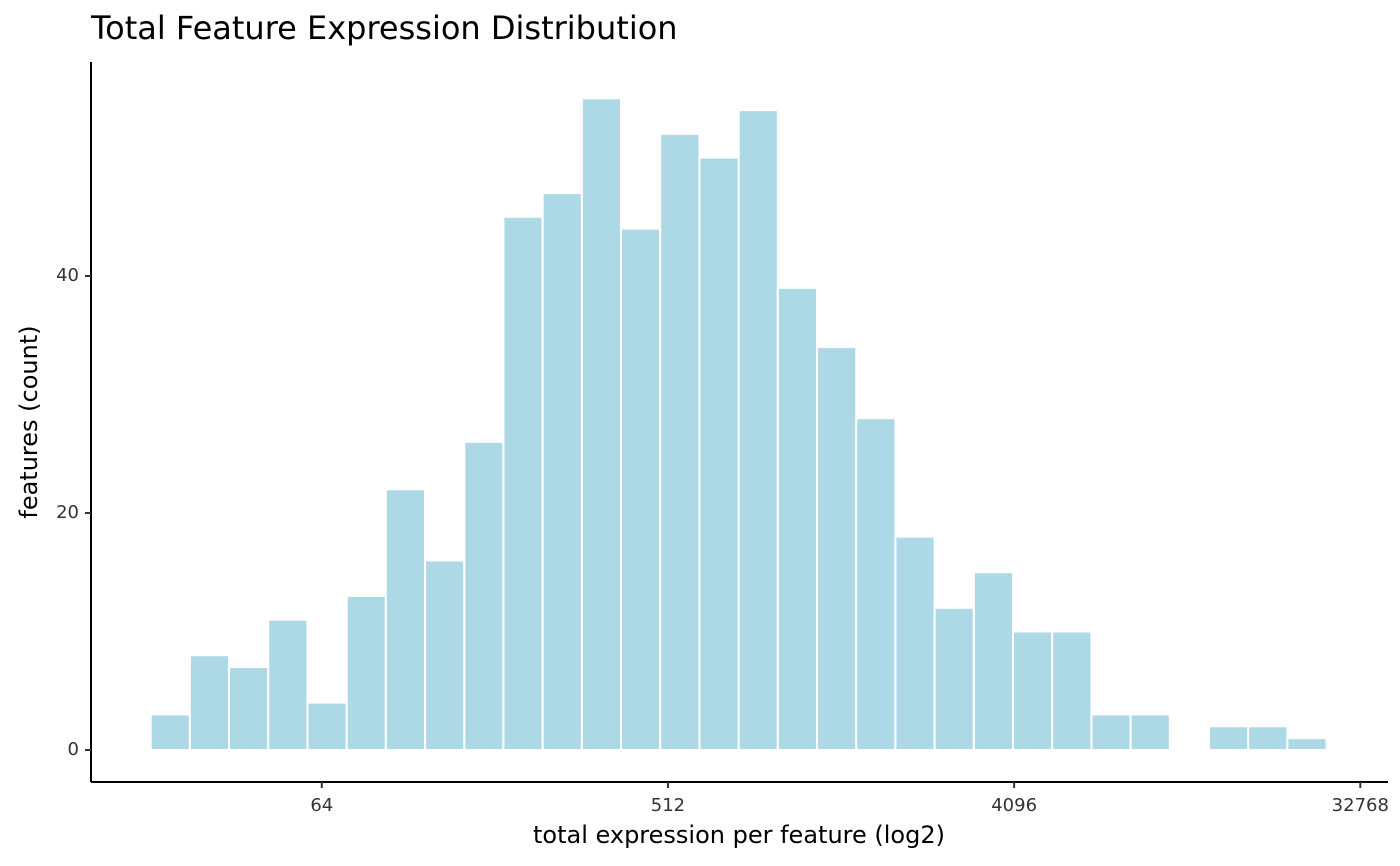 This screenshot has height=866, width=1400. Describe the element at coordinates (67, 512) in the screenshot. I see `y-tick-label: 20` at that location.